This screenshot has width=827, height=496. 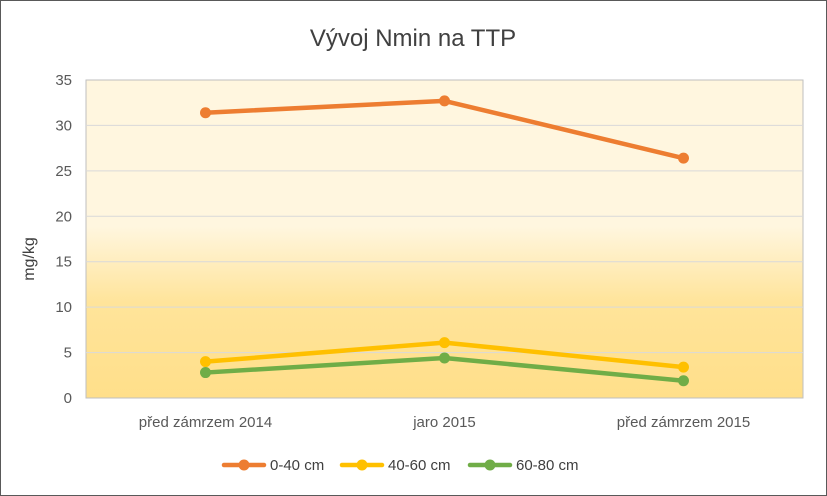 What do you see at coordinates (63, 80) in the screenshot?
I see `y-tick-label: 35` at bounding box center [63, 80].